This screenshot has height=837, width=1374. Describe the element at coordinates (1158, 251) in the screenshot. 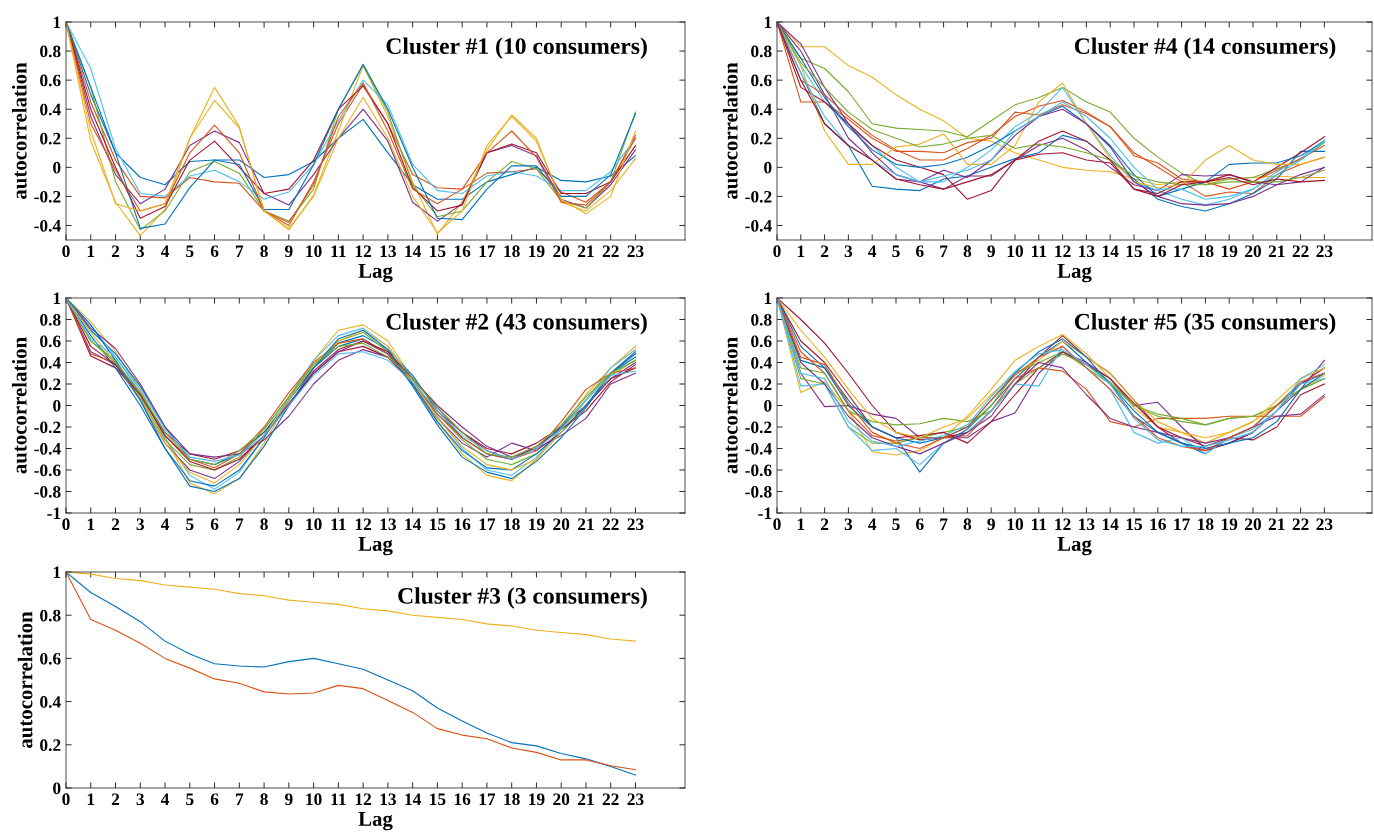

I see `x-tick-label: 16` at that location.